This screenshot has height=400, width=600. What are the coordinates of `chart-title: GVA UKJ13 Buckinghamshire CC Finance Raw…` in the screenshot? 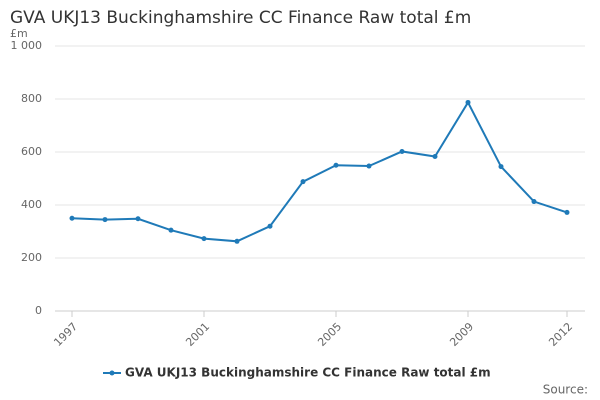 It's located at (240, 18).